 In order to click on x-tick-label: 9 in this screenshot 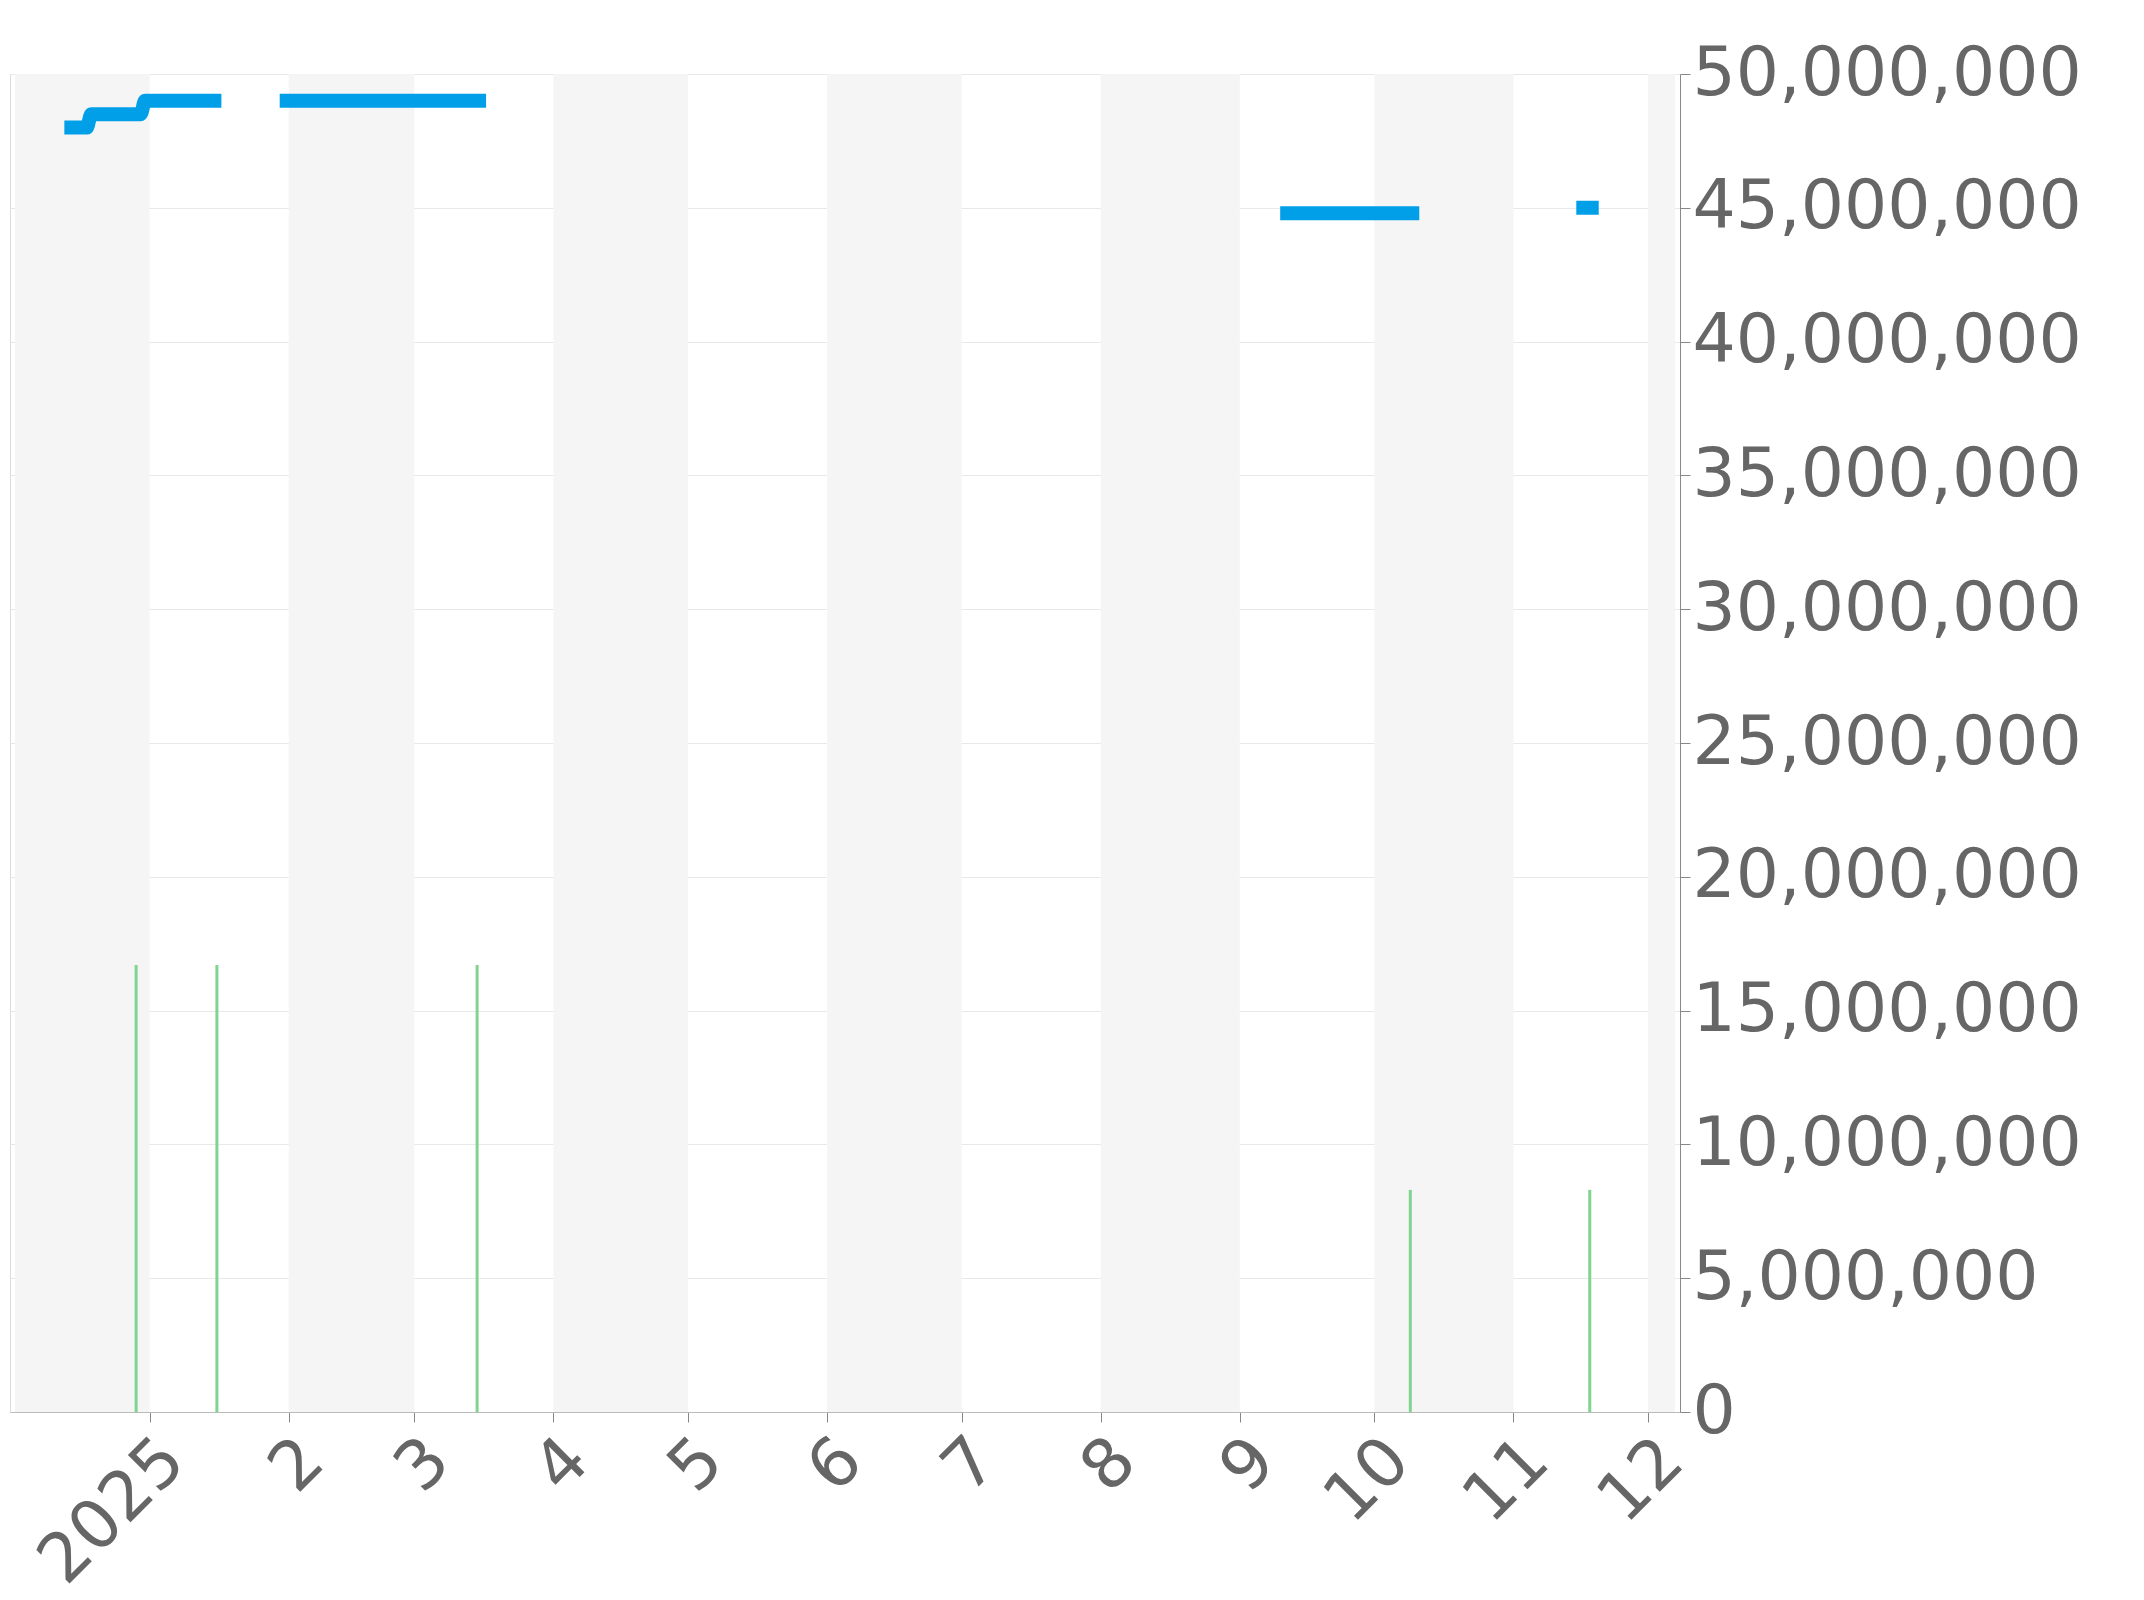, I will do `click(1246, 1463)`.